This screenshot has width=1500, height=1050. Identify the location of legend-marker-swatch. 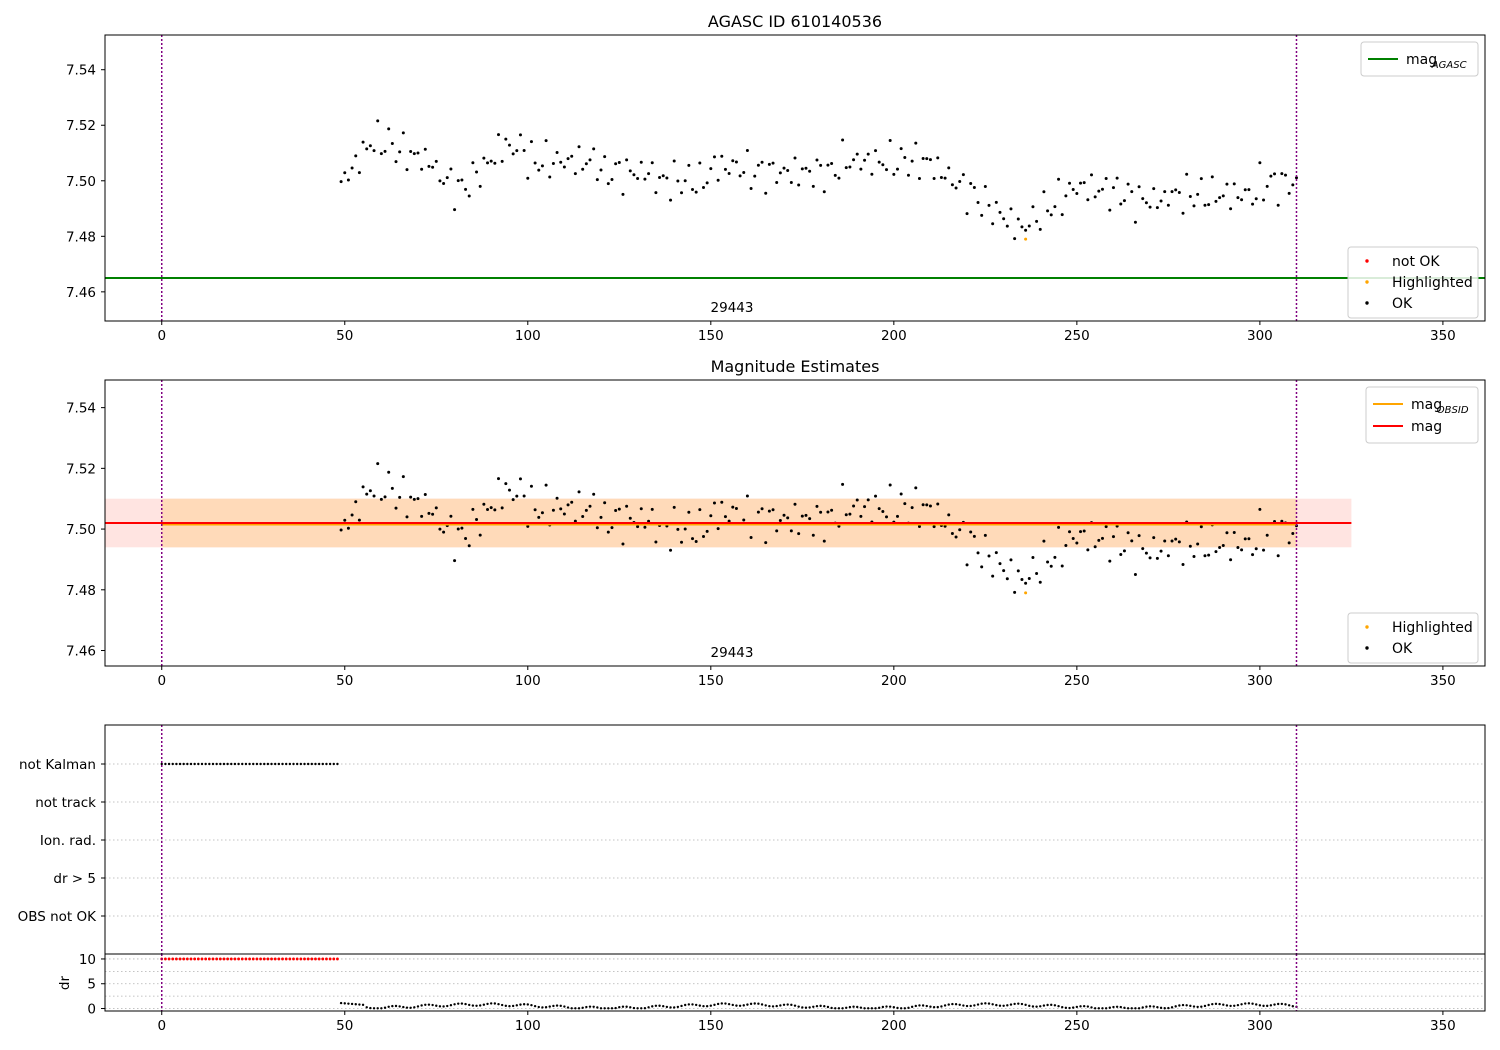
(1367, 627).